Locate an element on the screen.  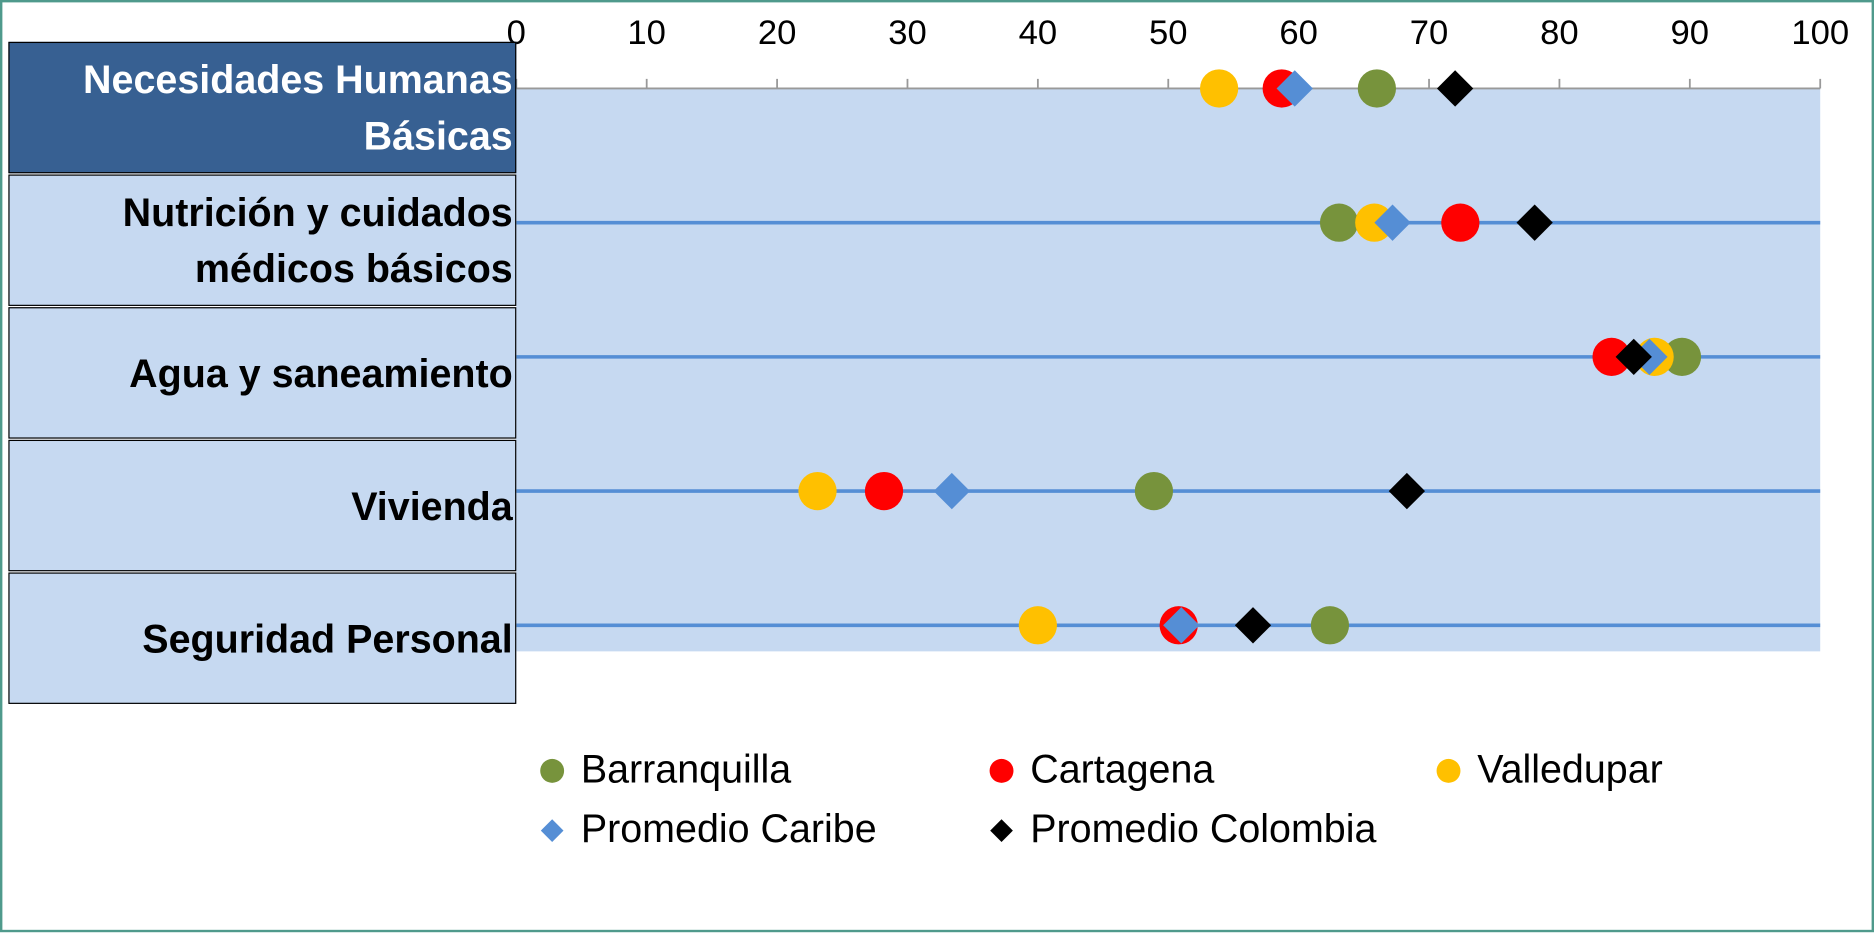
legend-label: Barranquilla is located at coordinates (686, 769).